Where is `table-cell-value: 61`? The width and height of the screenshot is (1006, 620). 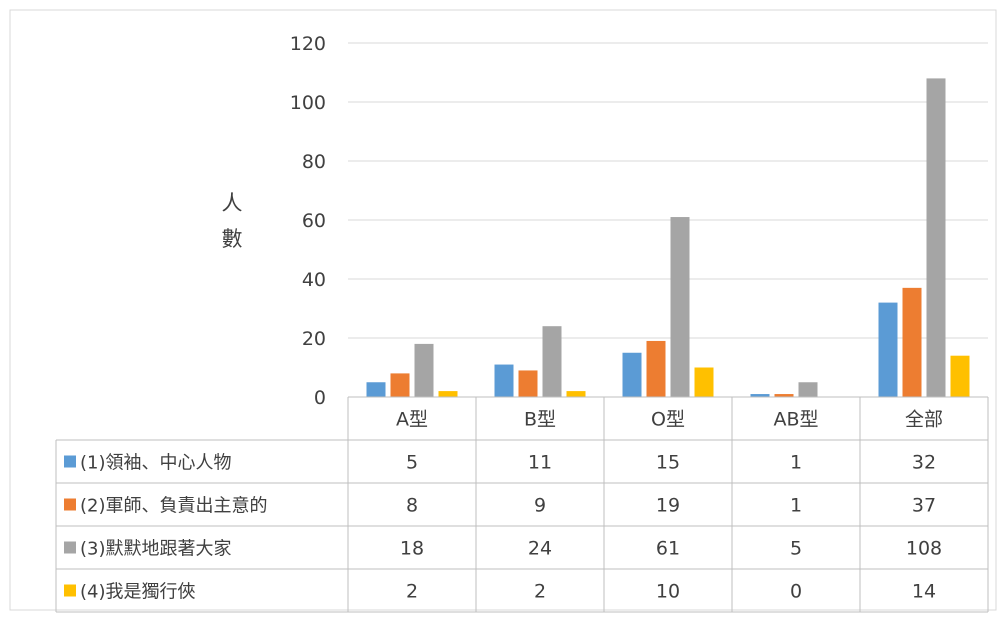 table-cell-value: 61 is located at coordinates (668, 549).